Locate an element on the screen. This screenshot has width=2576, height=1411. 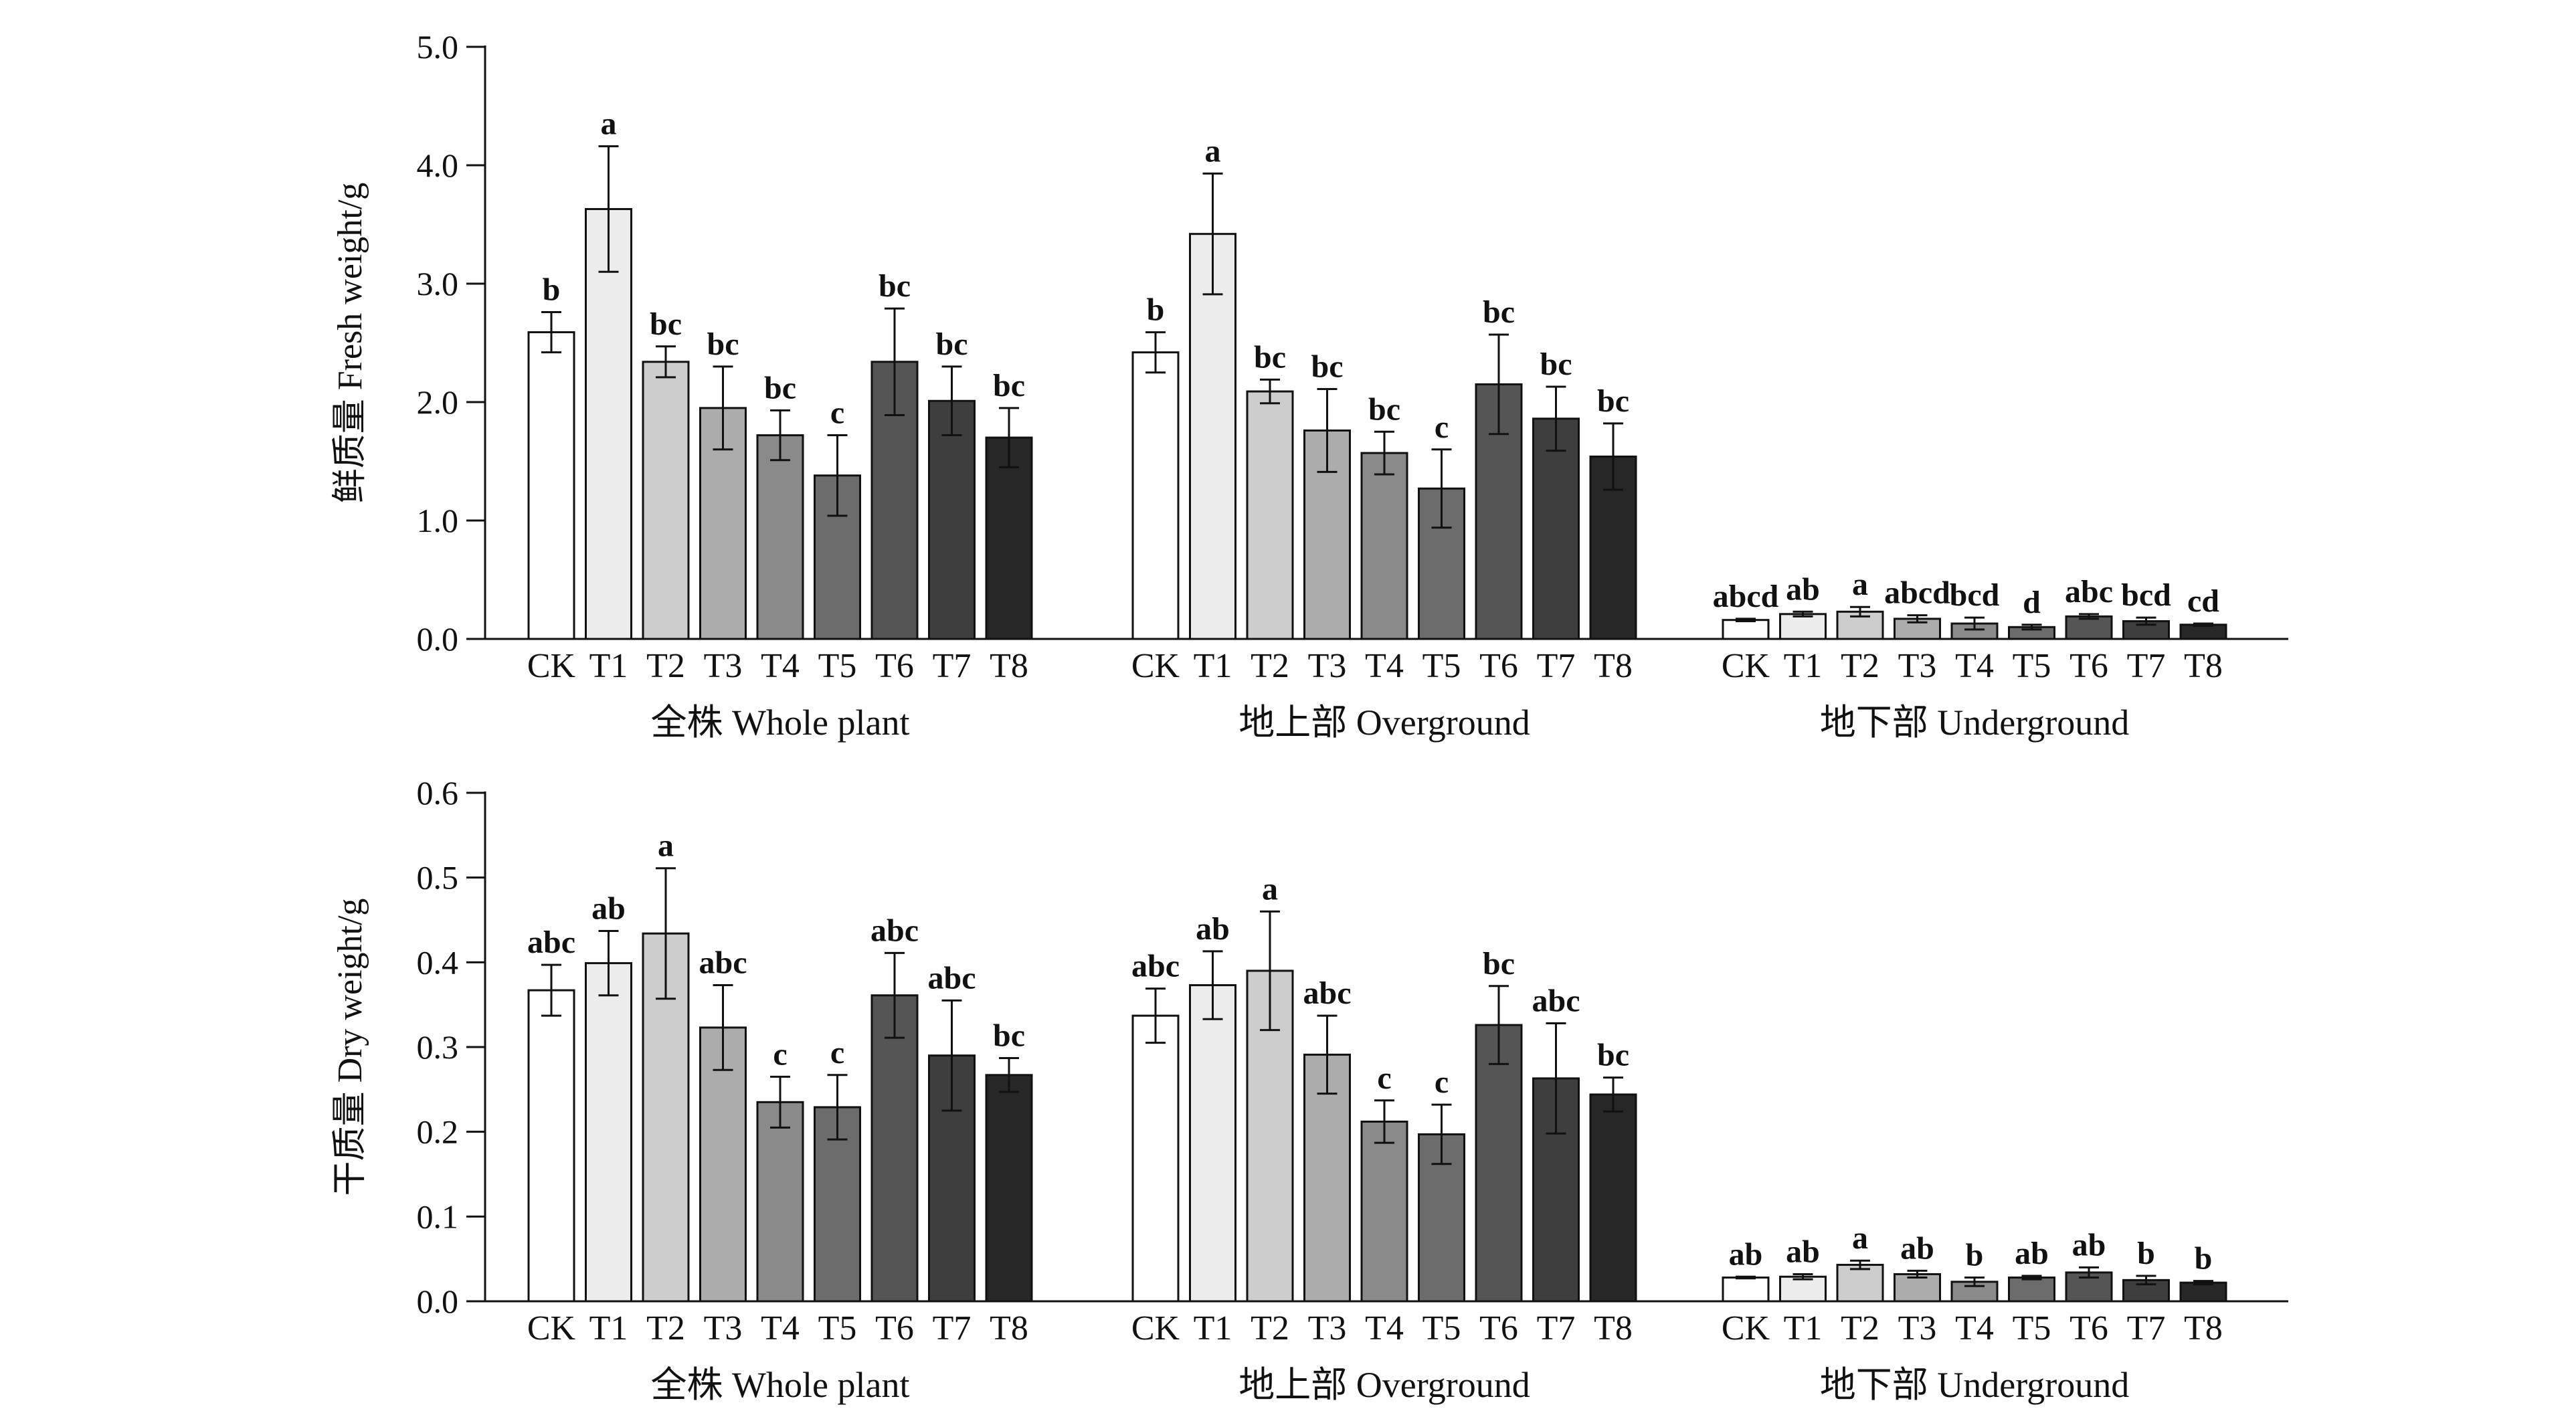
y-tick-label: 1.0 is located at coordinates (438, 520).